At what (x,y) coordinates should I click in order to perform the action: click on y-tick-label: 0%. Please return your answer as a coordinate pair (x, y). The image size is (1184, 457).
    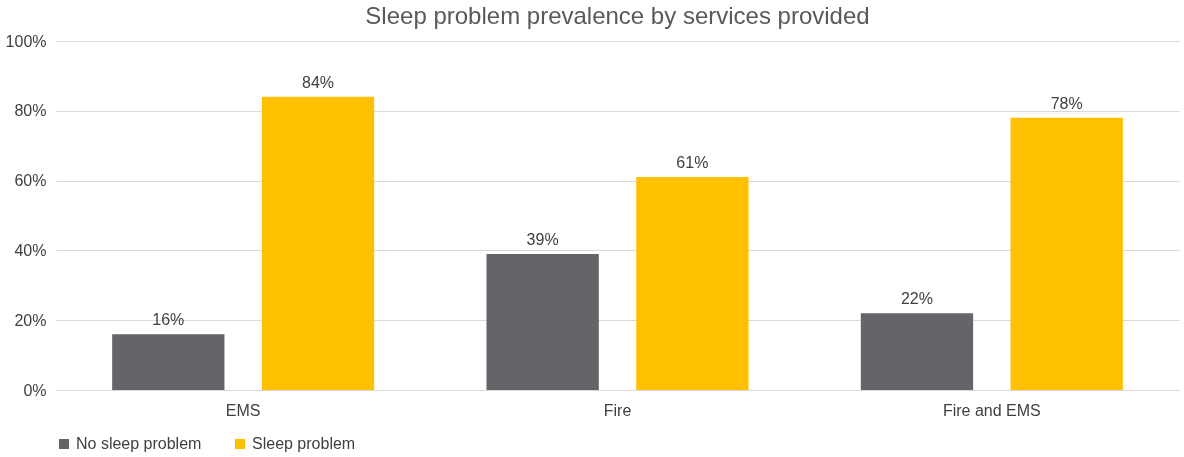
    Looking at the image, I should click on (35, 390).